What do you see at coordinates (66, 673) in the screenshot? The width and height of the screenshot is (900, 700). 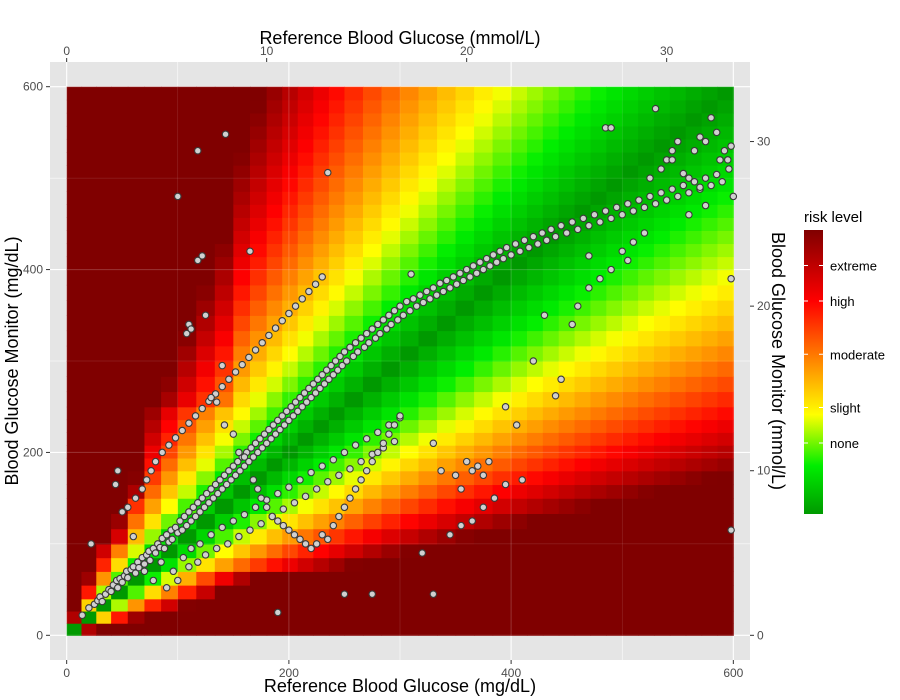 I see `x-tick-label: 0` at bounding box center [66, 673].